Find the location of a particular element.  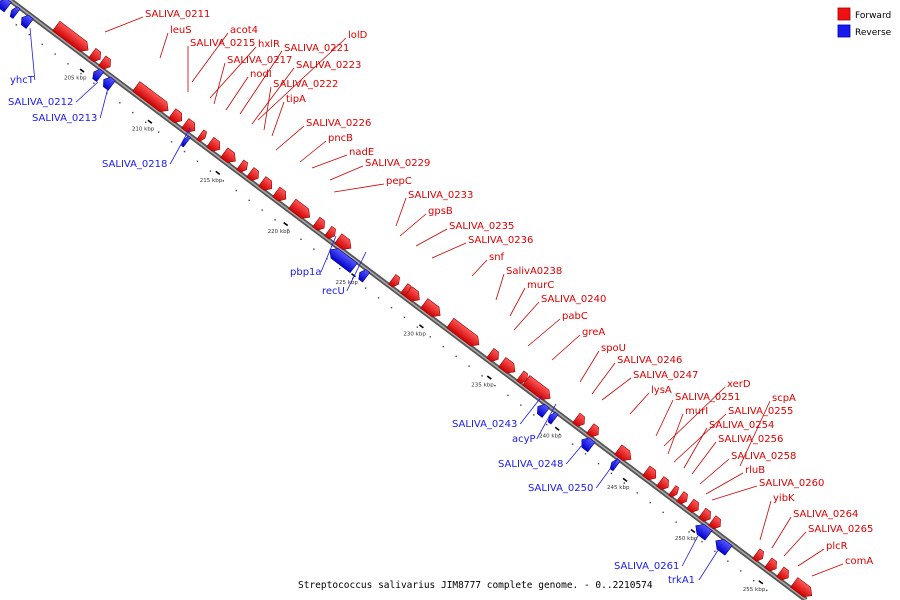

tick-label: 240 kbp is located at coordinates (550, 437).